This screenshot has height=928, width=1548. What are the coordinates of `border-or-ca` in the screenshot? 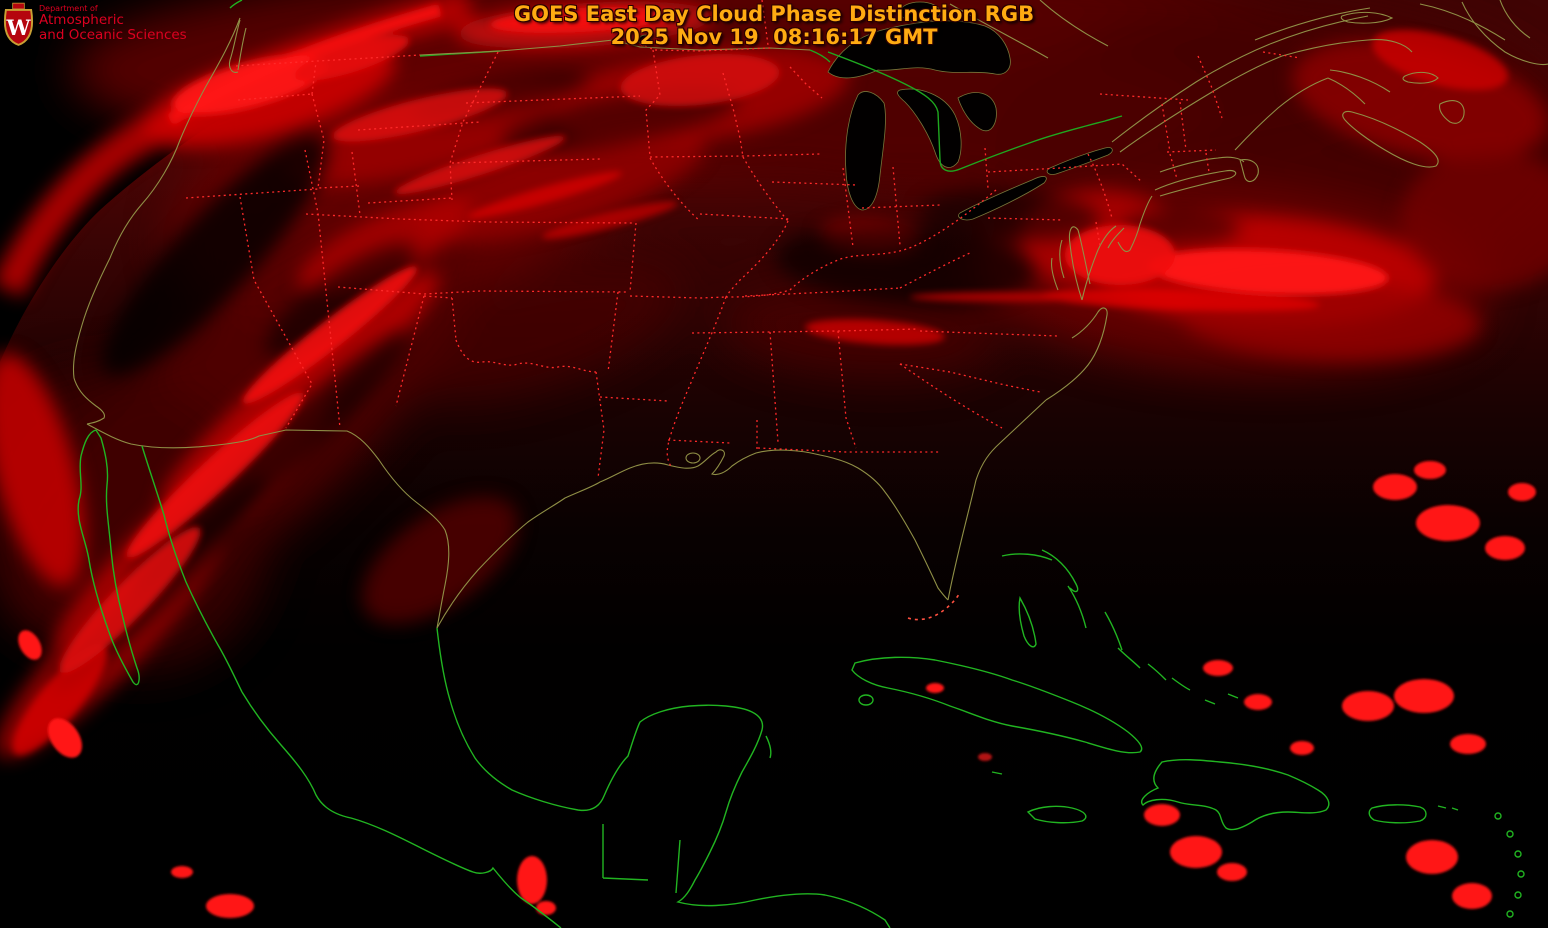 It's located at (252, 193).